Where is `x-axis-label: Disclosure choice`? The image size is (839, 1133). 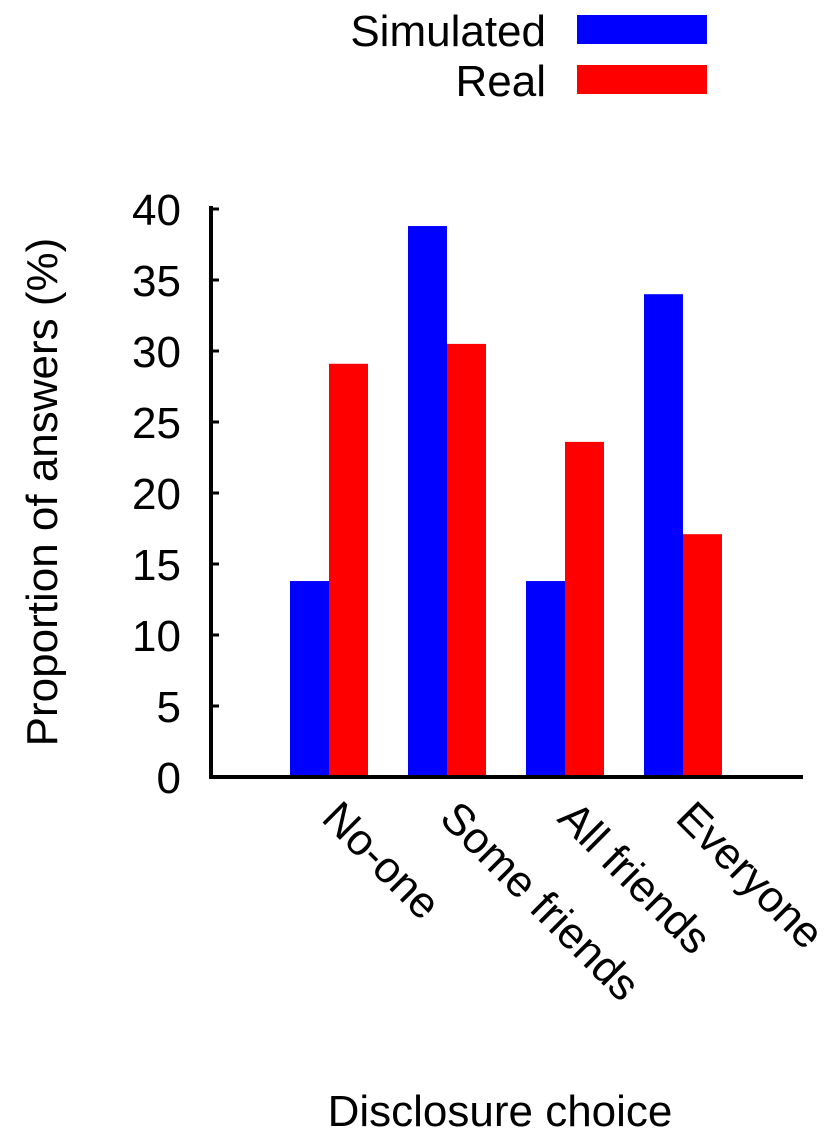
x-axis-label: Disclosure choice is located at coordinates (500, 1107).